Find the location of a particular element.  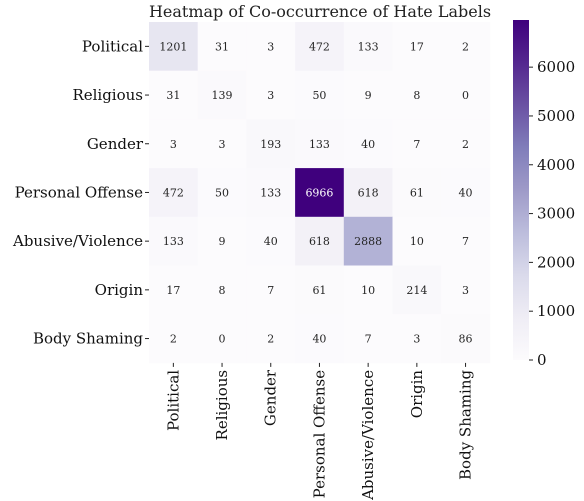

row-label: Political is located at coordinates (112, 46).